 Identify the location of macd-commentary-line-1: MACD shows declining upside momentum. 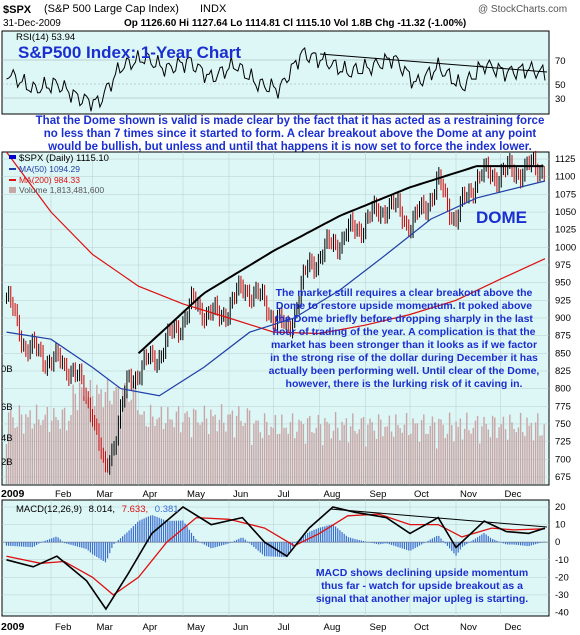
(422, 573).